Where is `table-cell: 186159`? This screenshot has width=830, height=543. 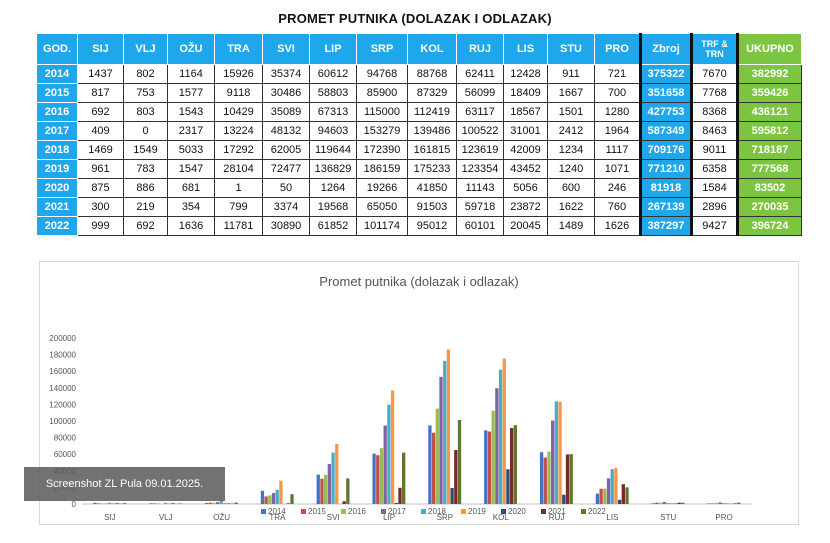 table-cell: 186159 is located at coordinates (382, 169).